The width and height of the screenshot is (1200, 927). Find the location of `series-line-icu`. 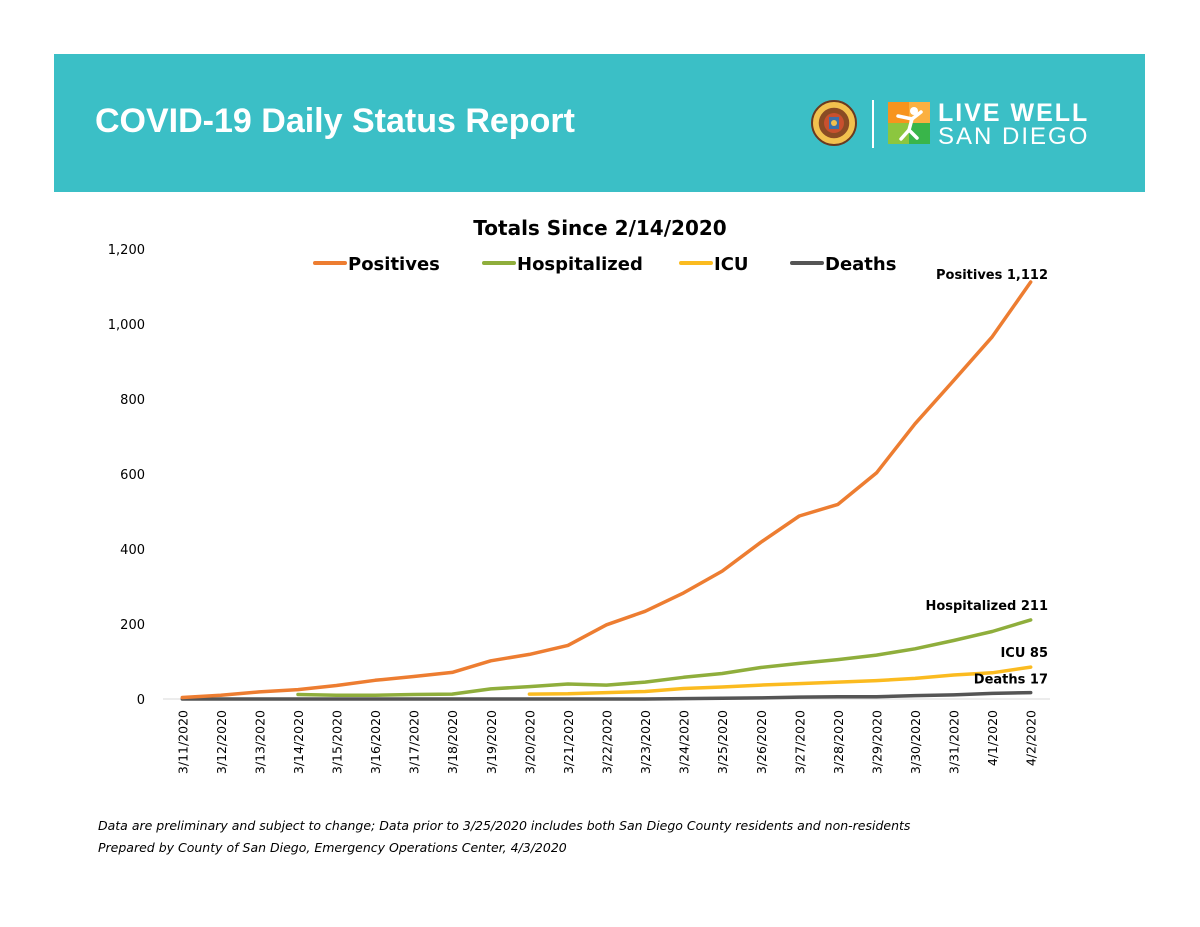

series-line-icu is located at coordinates (780, 680).